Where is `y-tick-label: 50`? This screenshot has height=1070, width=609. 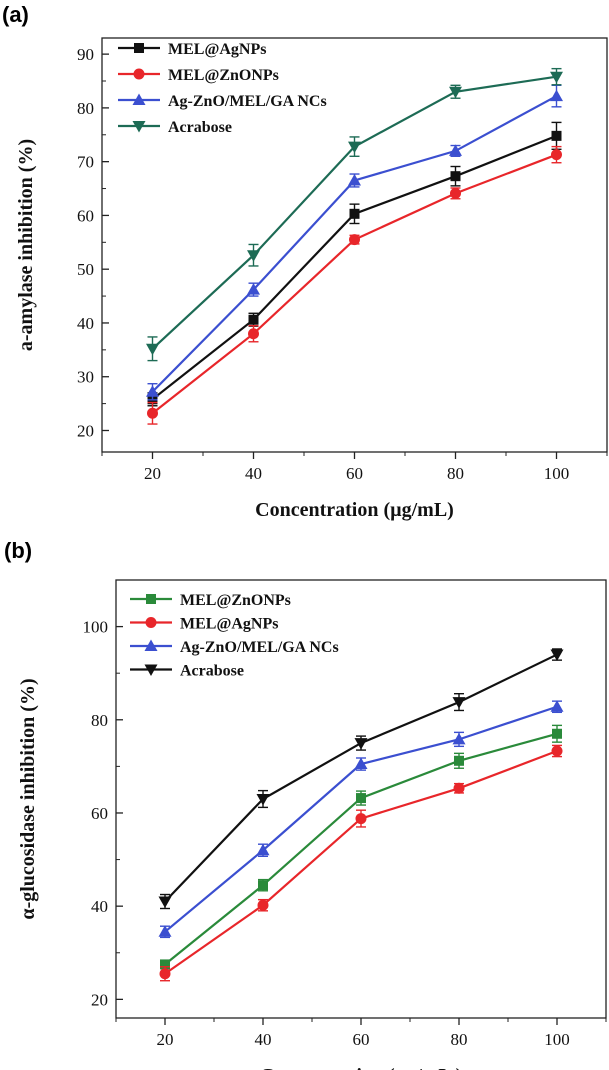 y-tick-label: 50 is located at coordinates (85, 269).